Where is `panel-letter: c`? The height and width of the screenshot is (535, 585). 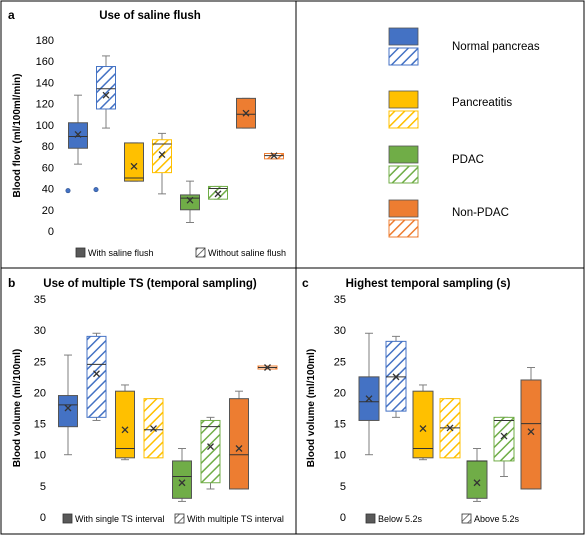
panel-letter: c is located at coordinates (305, 283).